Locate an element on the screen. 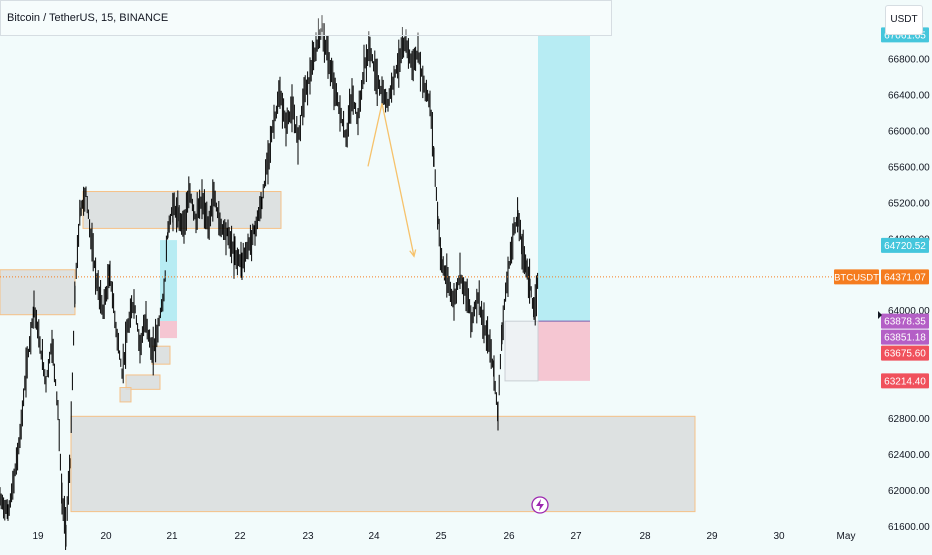 The width and height of the screenshot is (932, 555). neutral-box is located at coordinates (521, 351).